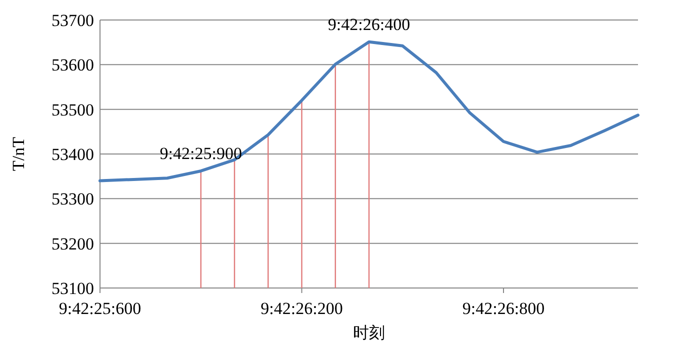 This screenshot has height=346, width=693. I want to click on y-tick-label: 53500, so click(73, 110).